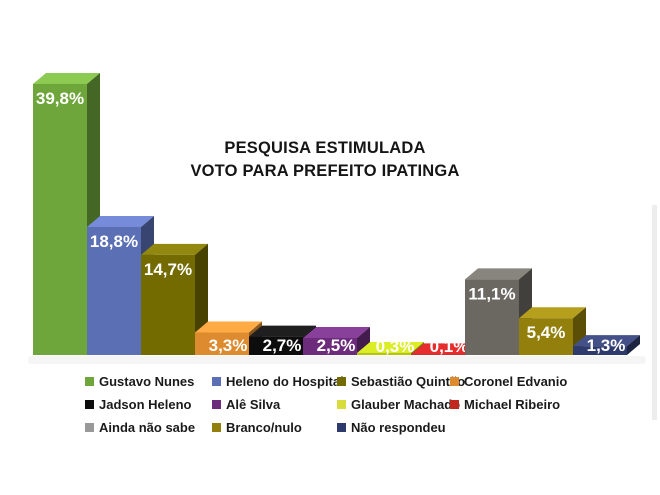 The image size is (660, 495). I want to click on bar-value-label: 18,8%, so click(114, 241).